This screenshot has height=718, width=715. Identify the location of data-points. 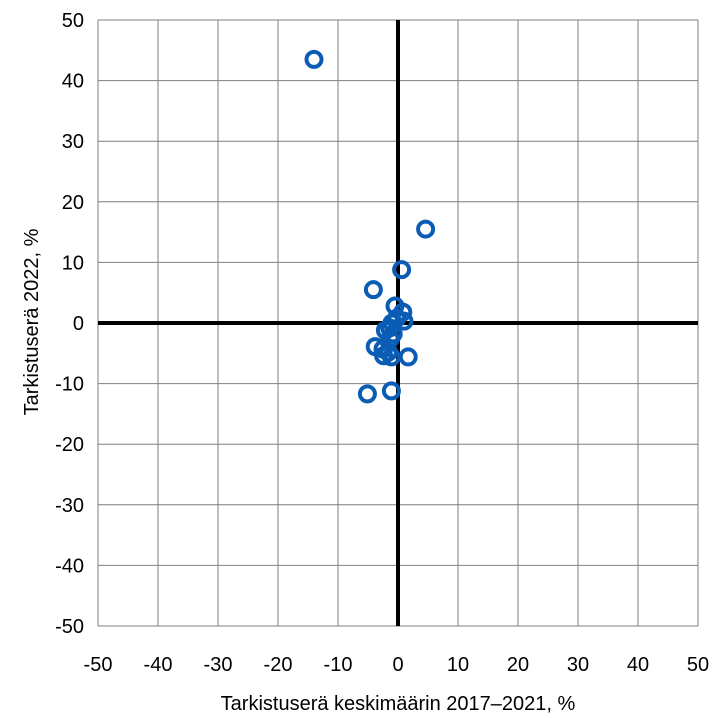
(370, 226).